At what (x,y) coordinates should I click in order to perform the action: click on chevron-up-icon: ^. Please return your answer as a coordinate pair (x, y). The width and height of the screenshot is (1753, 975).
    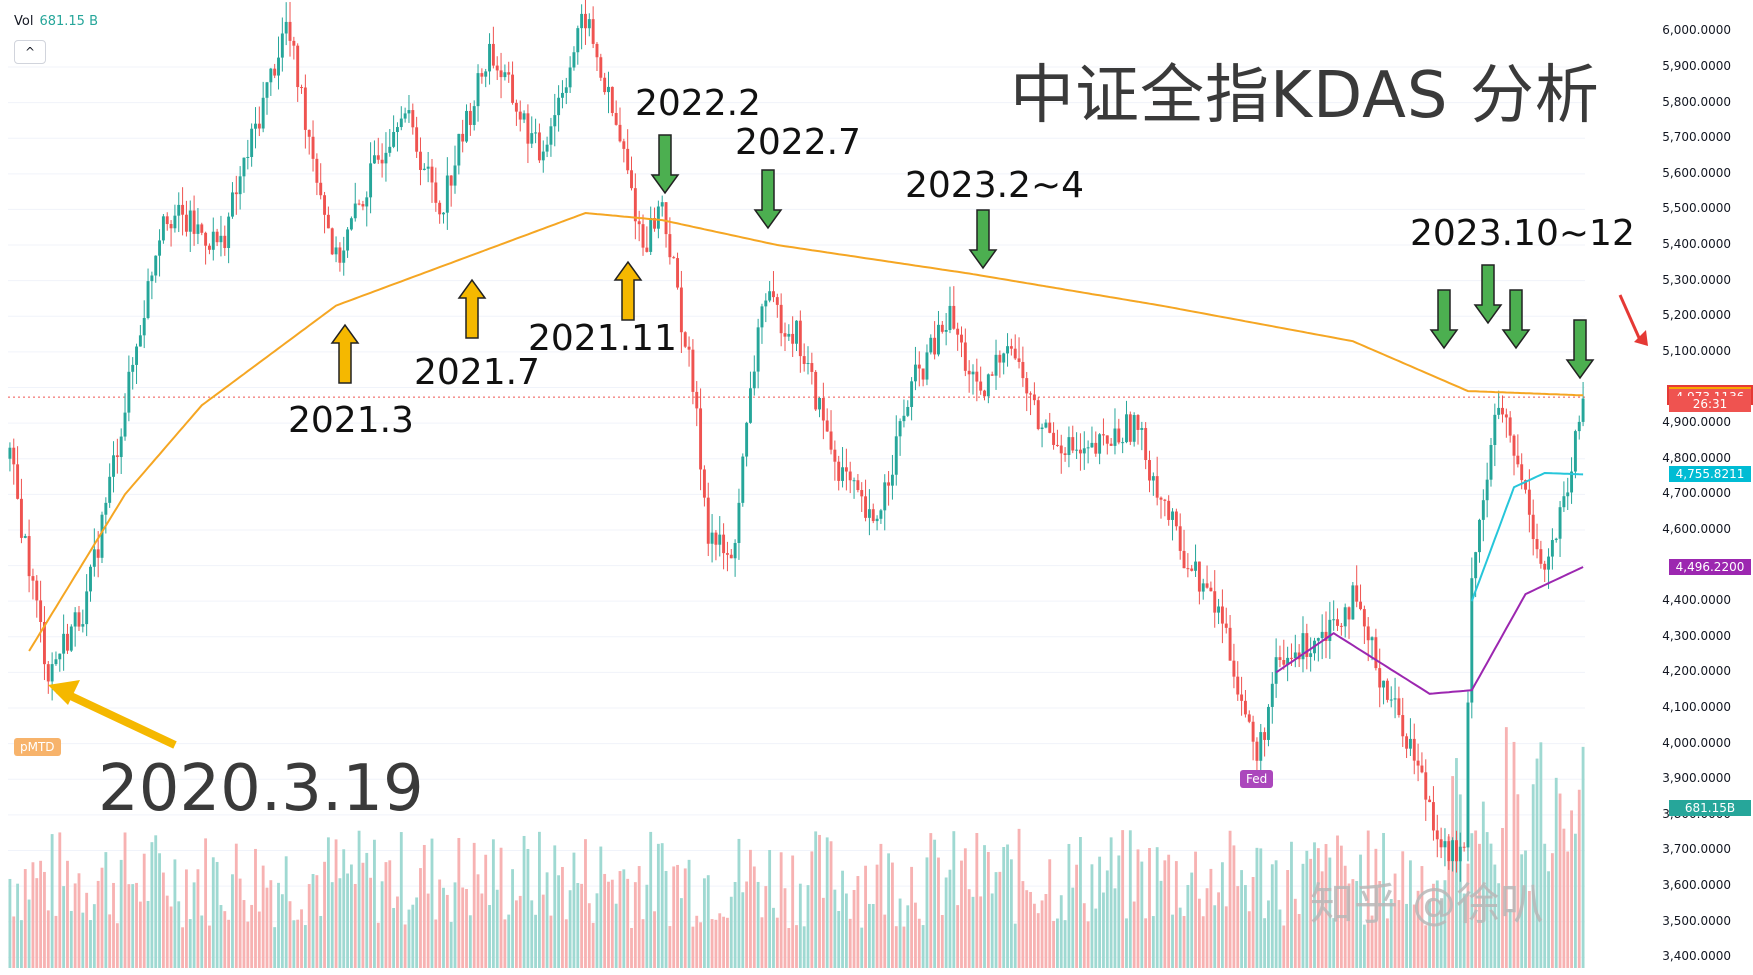
    Looking at the image, I should click on (30, 52).